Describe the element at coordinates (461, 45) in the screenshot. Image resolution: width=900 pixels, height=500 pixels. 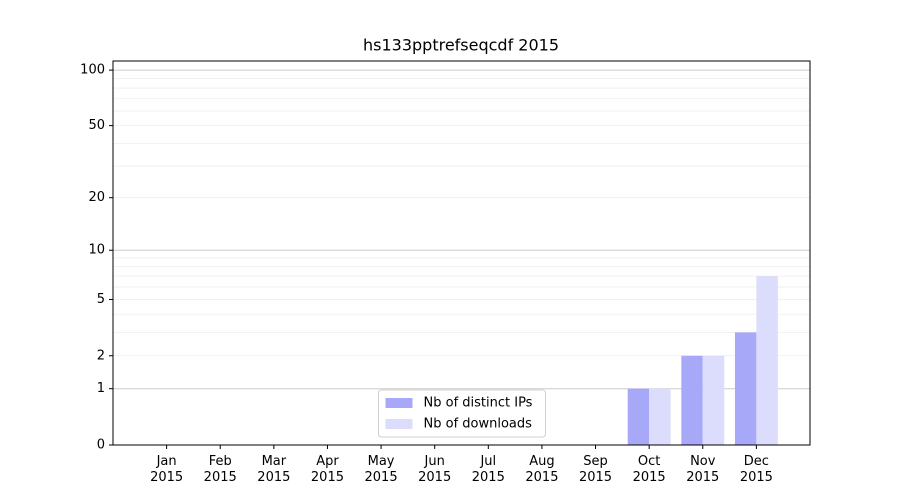
I see `chart-title: hs133pptrefseqcdf 2015` at that location.